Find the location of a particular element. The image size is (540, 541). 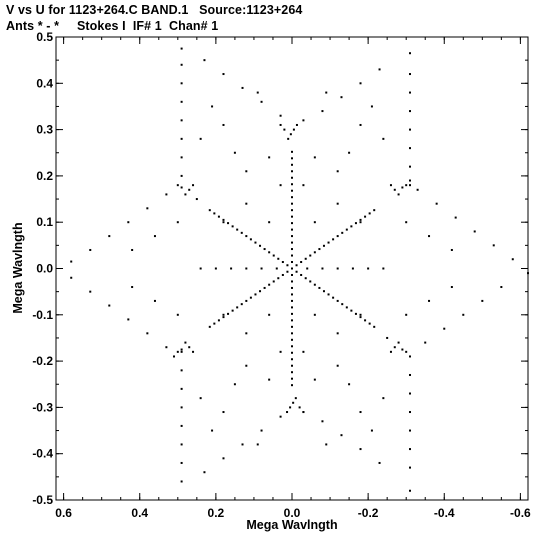

y-axis-title: Mega Wavlngth is located at coordinates (18, 267).